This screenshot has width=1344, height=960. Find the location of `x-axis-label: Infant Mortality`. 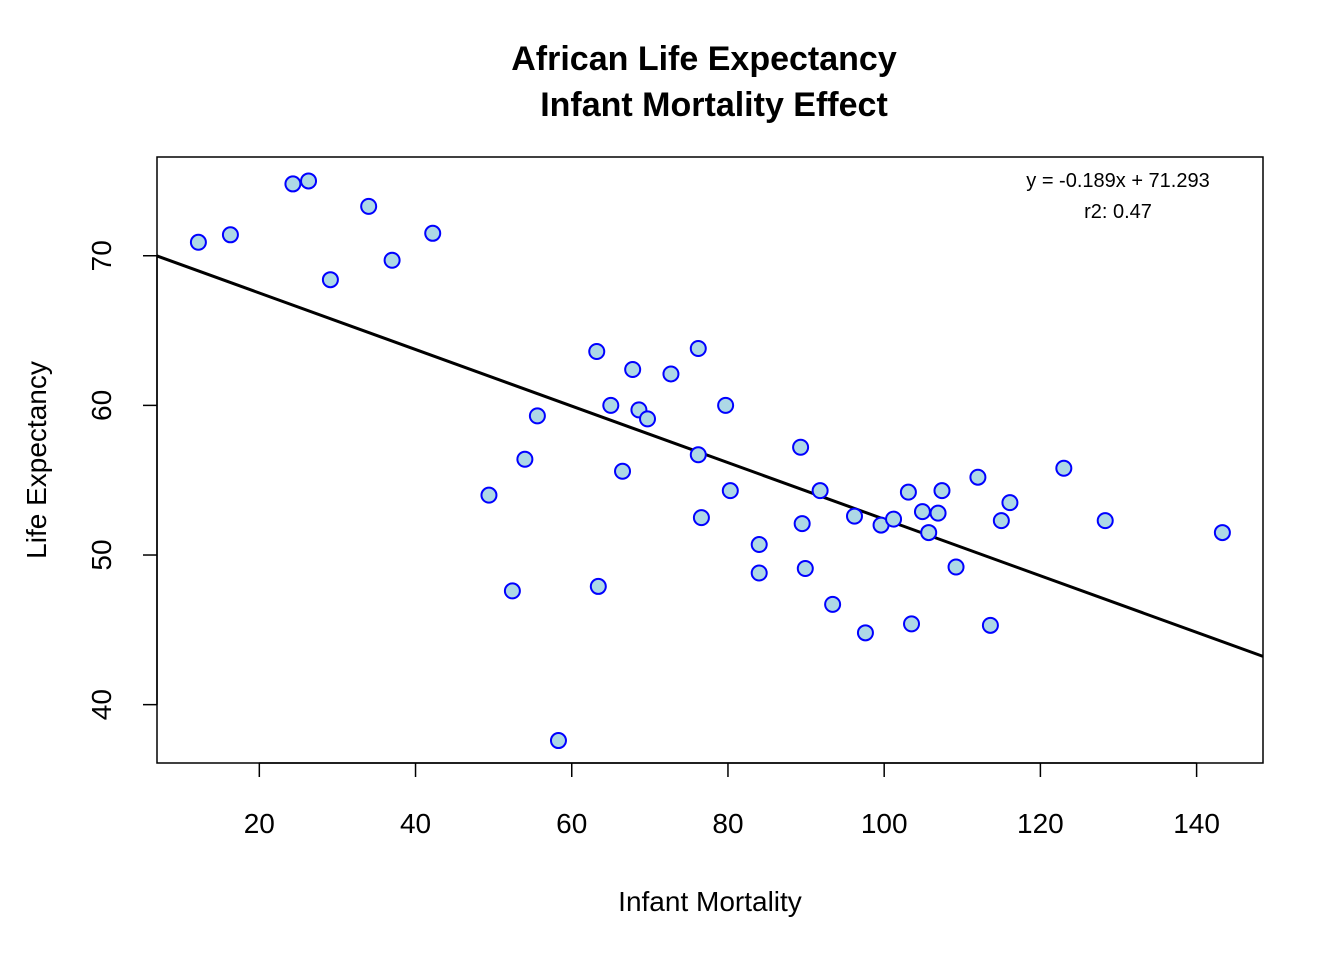

x-axis-label: Infant Mortality is located at coordinates (710, 901).